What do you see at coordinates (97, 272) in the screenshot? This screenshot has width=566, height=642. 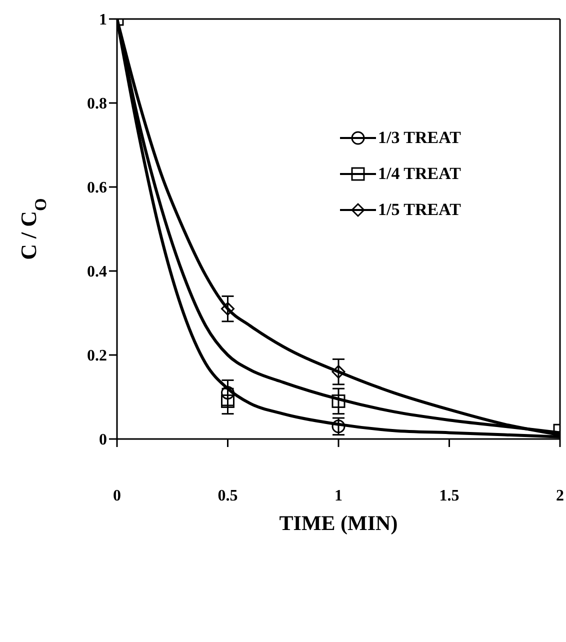 I see `y-tick-label: 0.4` at bounding box center [97, 272].